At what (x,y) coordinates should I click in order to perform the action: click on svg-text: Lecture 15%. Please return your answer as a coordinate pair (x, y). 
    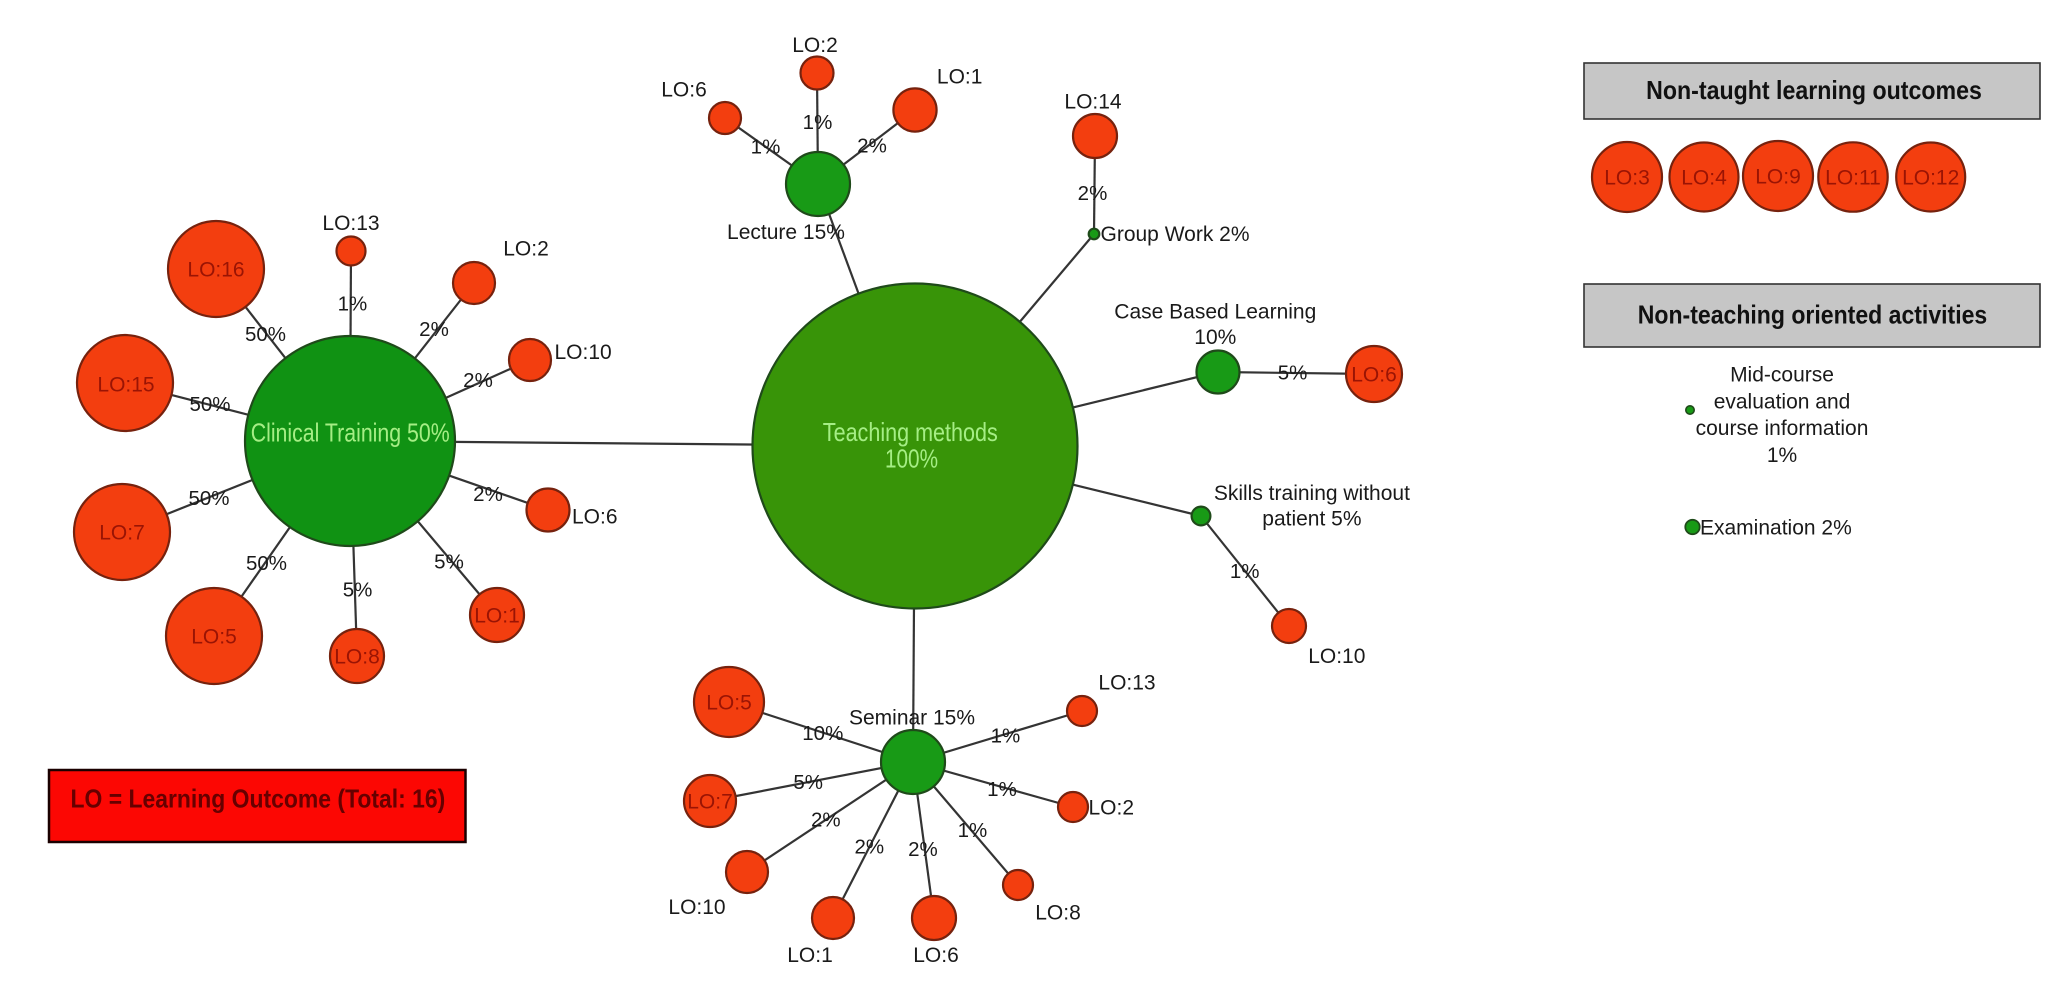
    Looking at the image, I should click on (786, 232).